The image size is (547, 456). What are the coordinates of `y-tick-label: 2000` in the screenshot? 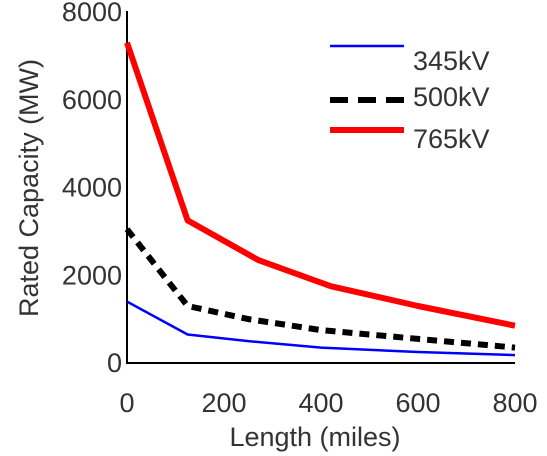 It's located at (92, 275).